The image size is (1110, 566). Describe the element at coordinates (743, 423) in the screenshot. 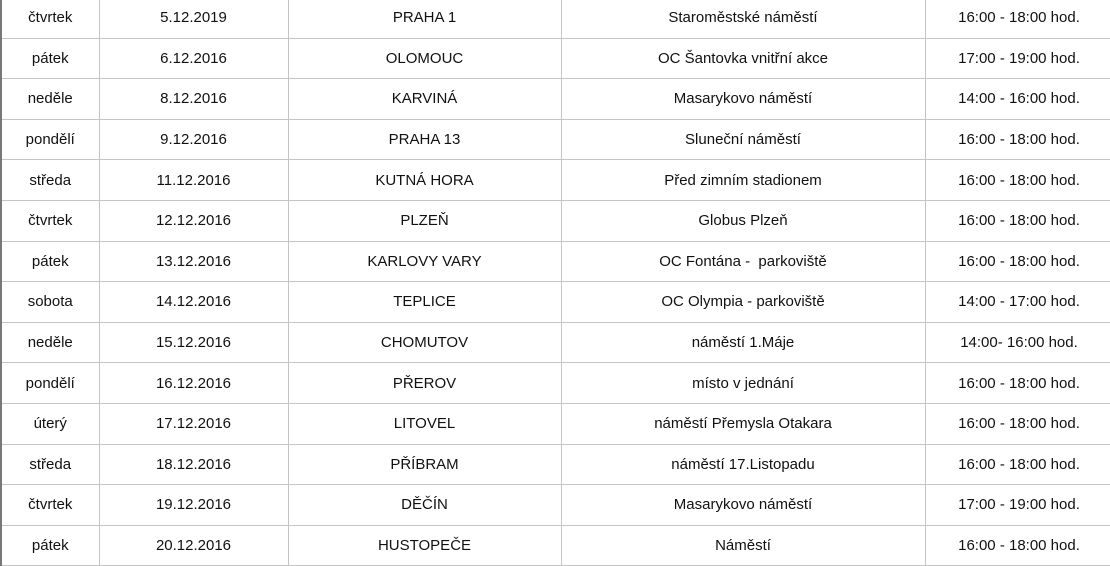

I see `venue-cell: náměstí Přemysla Otakara` at that location.